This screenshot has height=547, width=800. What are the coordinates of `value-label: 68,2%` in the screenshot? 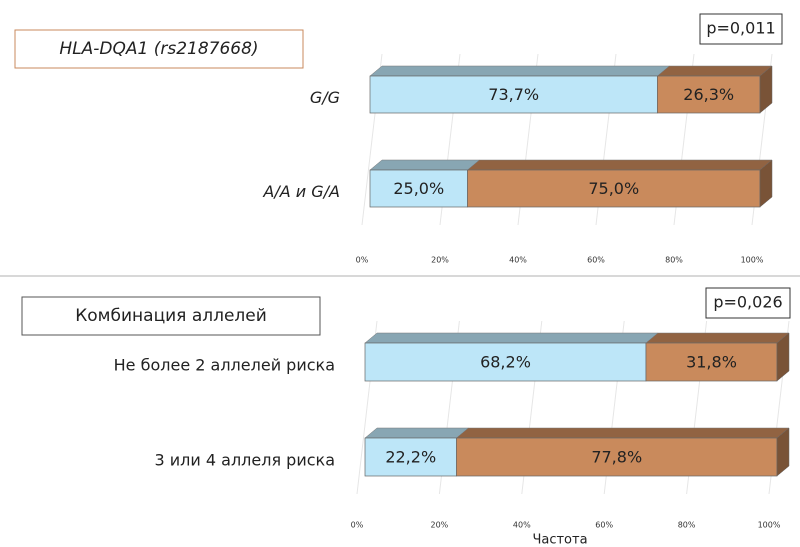 It's located at (505, 362).